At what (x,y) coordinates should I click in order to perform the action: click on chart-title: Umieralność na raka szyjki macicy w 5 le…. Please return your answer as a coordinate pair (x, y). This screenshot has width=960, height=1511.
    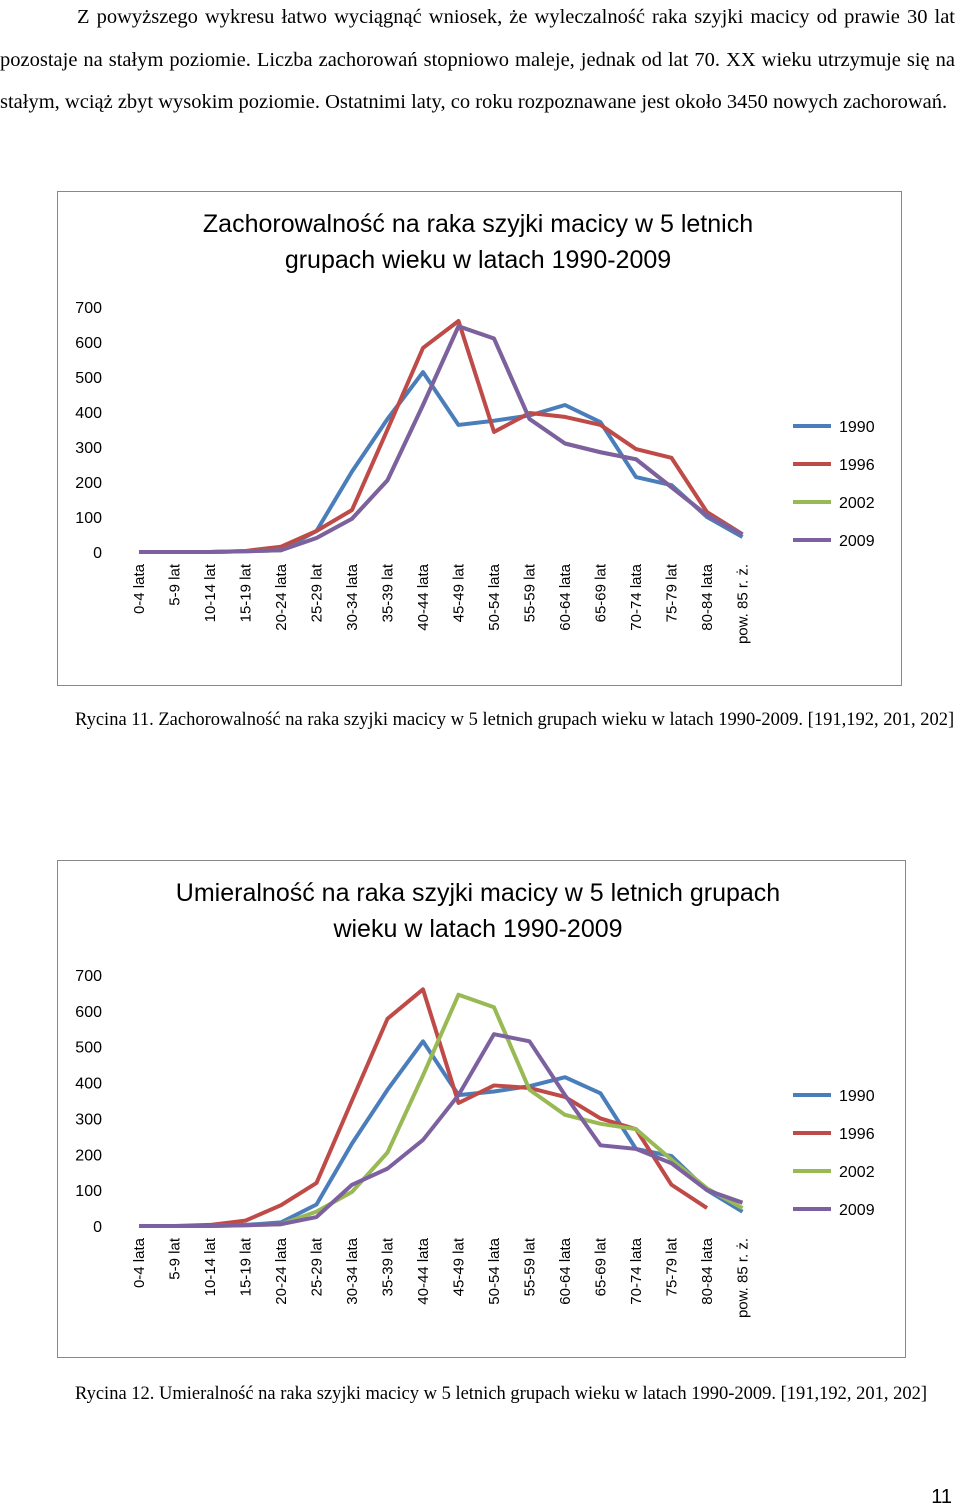
    Looking at the image, I should click on (478, 911).